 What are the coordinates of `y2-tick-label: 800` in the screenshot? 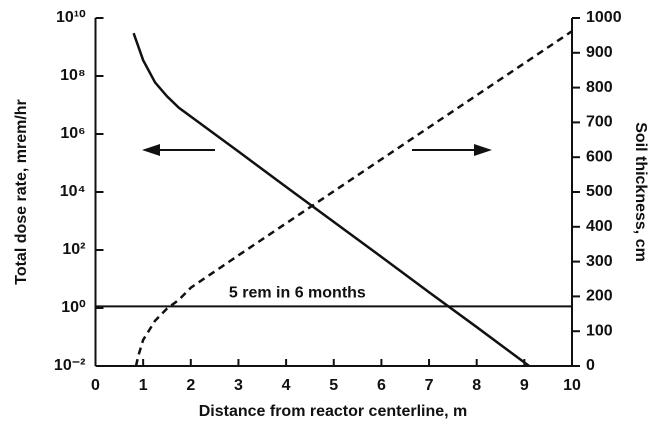 It's located at (599, 87).